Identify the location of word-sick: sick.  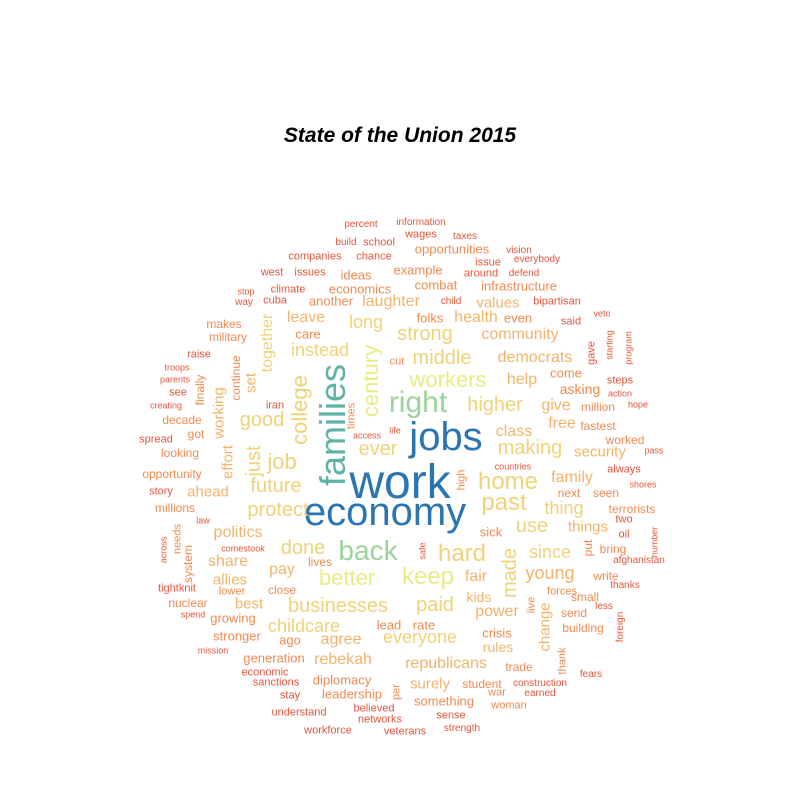
(491, 532).